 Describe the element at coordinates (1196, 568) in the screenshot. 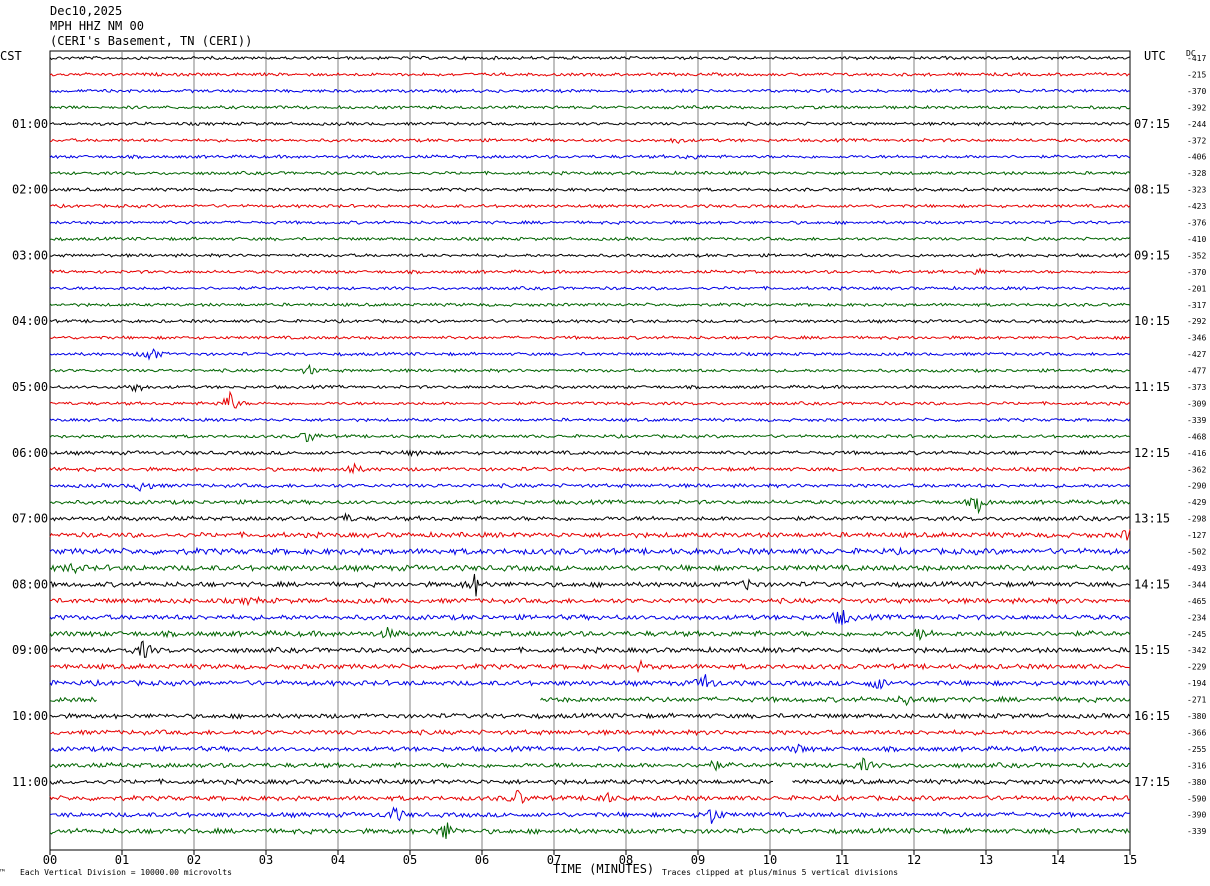

I see `dc-offset-label: -493` at that location.